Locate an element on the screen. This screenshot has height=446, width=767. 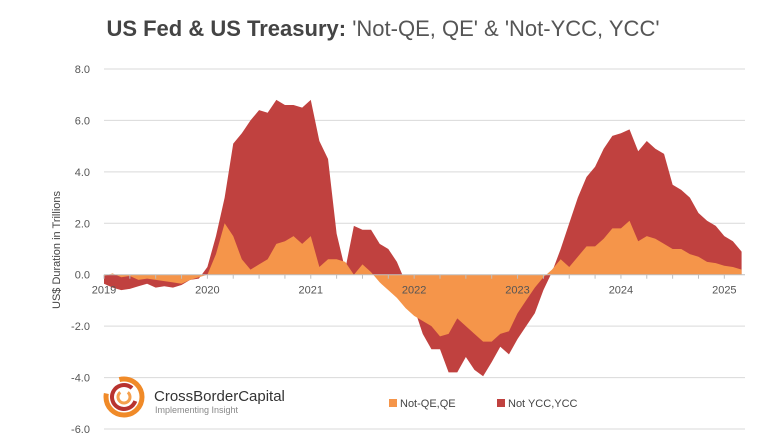
legend-item-not-ycc-ycc: Not YCC,YCC is located at coordinates (537, 404).